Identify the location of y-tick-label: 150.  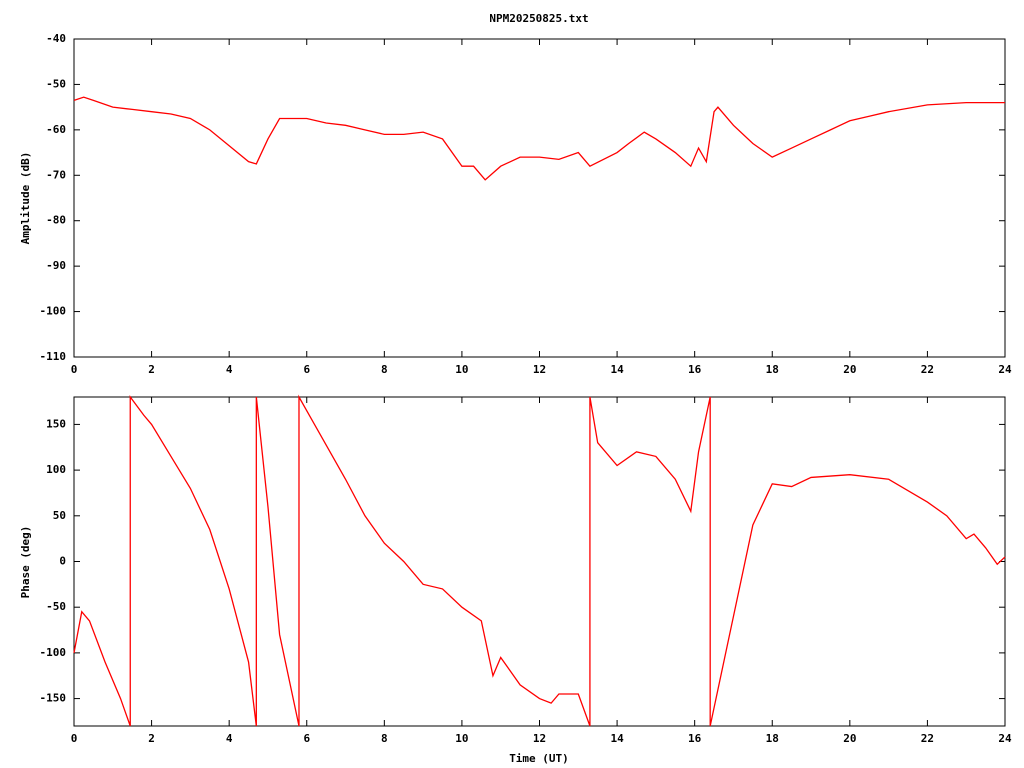
(56, 423).